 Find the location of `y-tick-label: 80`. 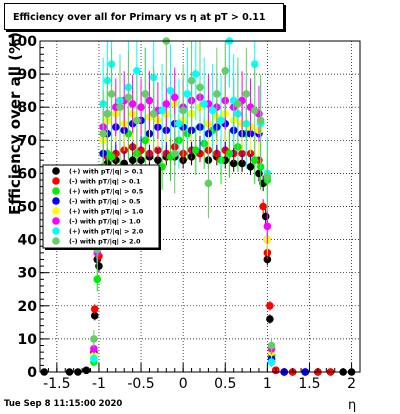

y-tick-label: 80 is located at coordinates (28, 108).